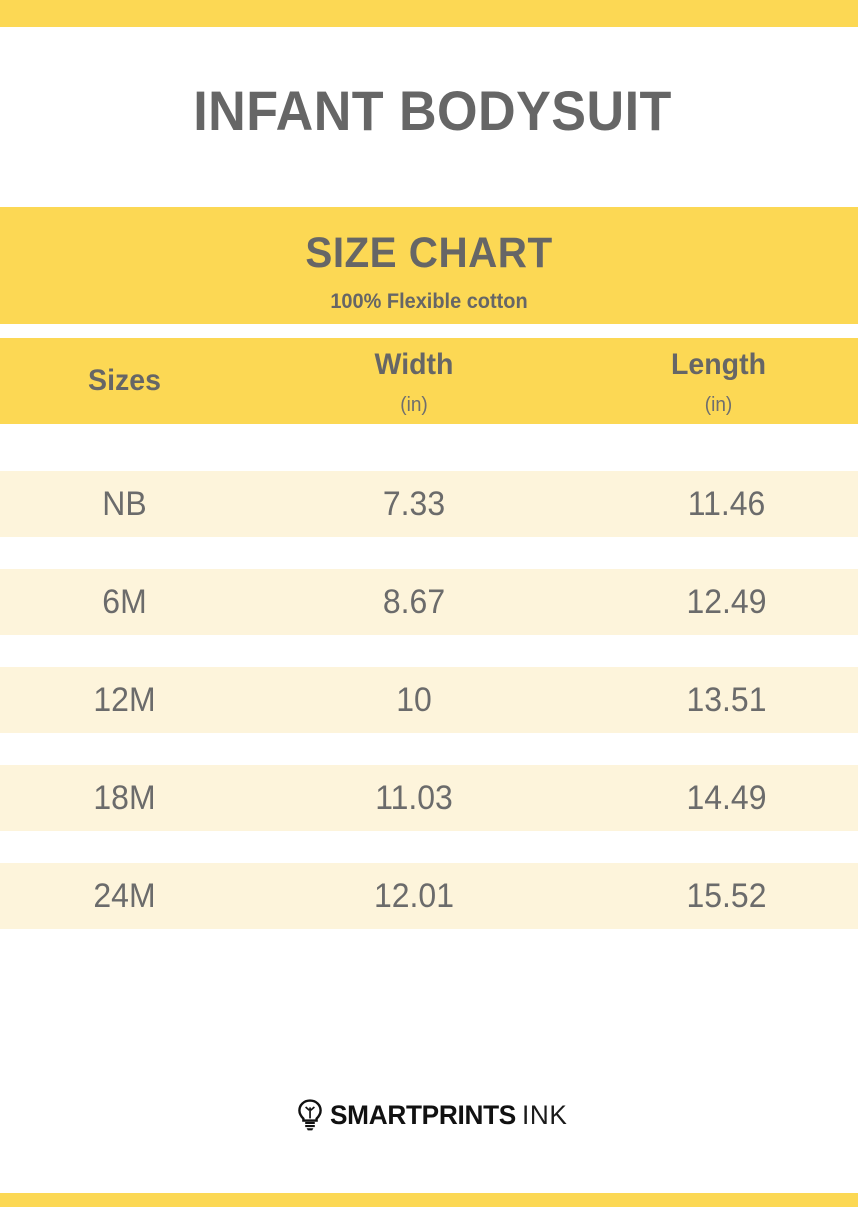  Describe the element at coordinates (414, 405) in the screenshot. I see `column-header-width-unit: (in)` at that location.